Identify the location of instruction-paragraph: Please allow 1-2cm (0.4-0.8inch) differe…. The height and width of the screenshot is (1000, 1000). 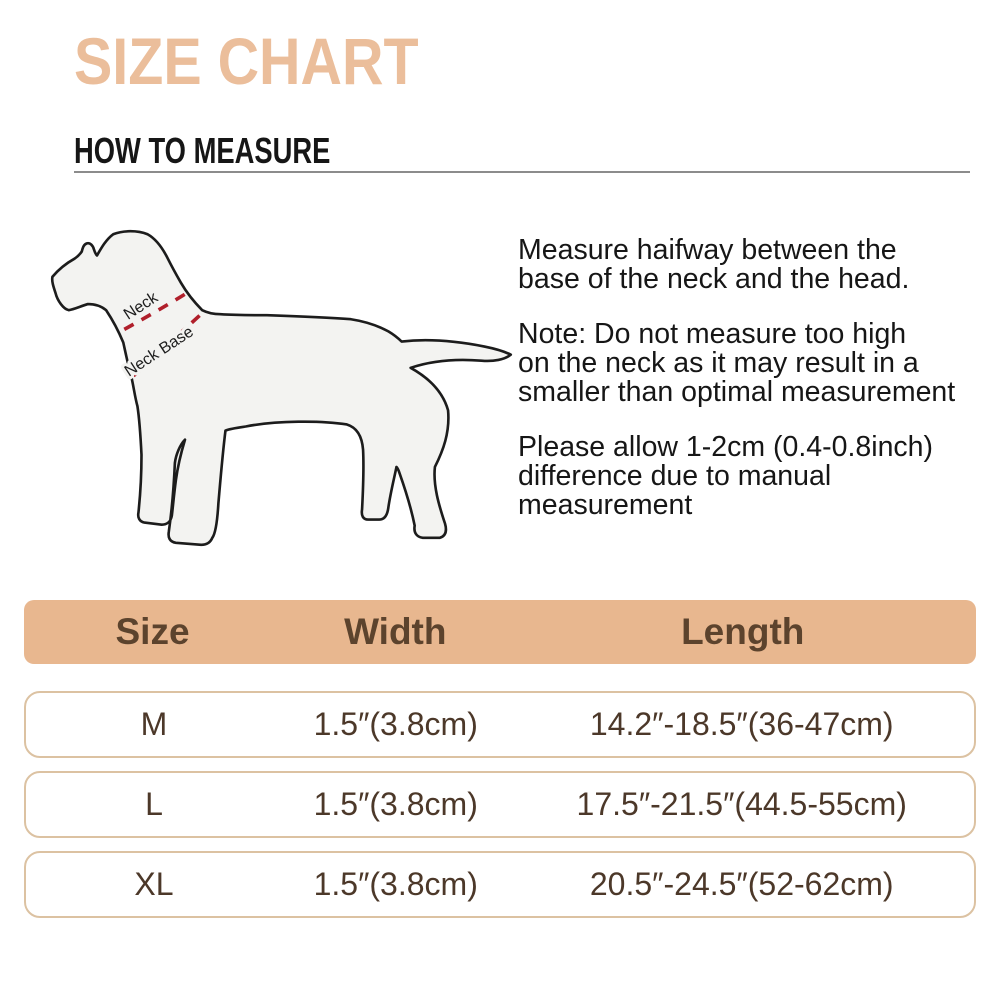
(736, 476).